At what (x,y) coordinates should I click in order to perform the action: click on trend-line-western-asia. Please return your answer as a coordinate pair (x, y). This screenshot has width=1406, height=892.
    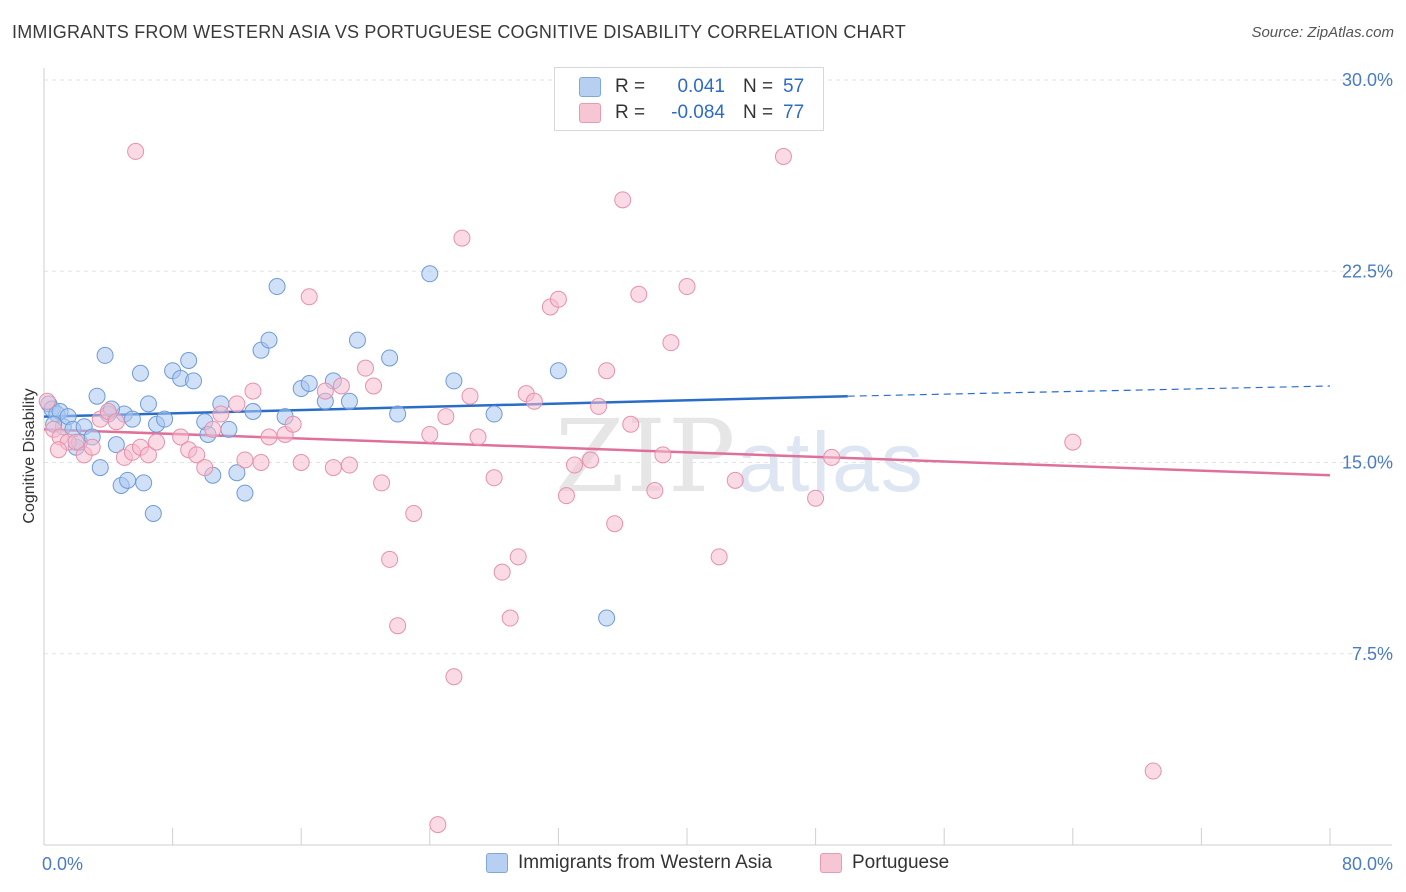
    Looking at the image, I should click on (445, 406).